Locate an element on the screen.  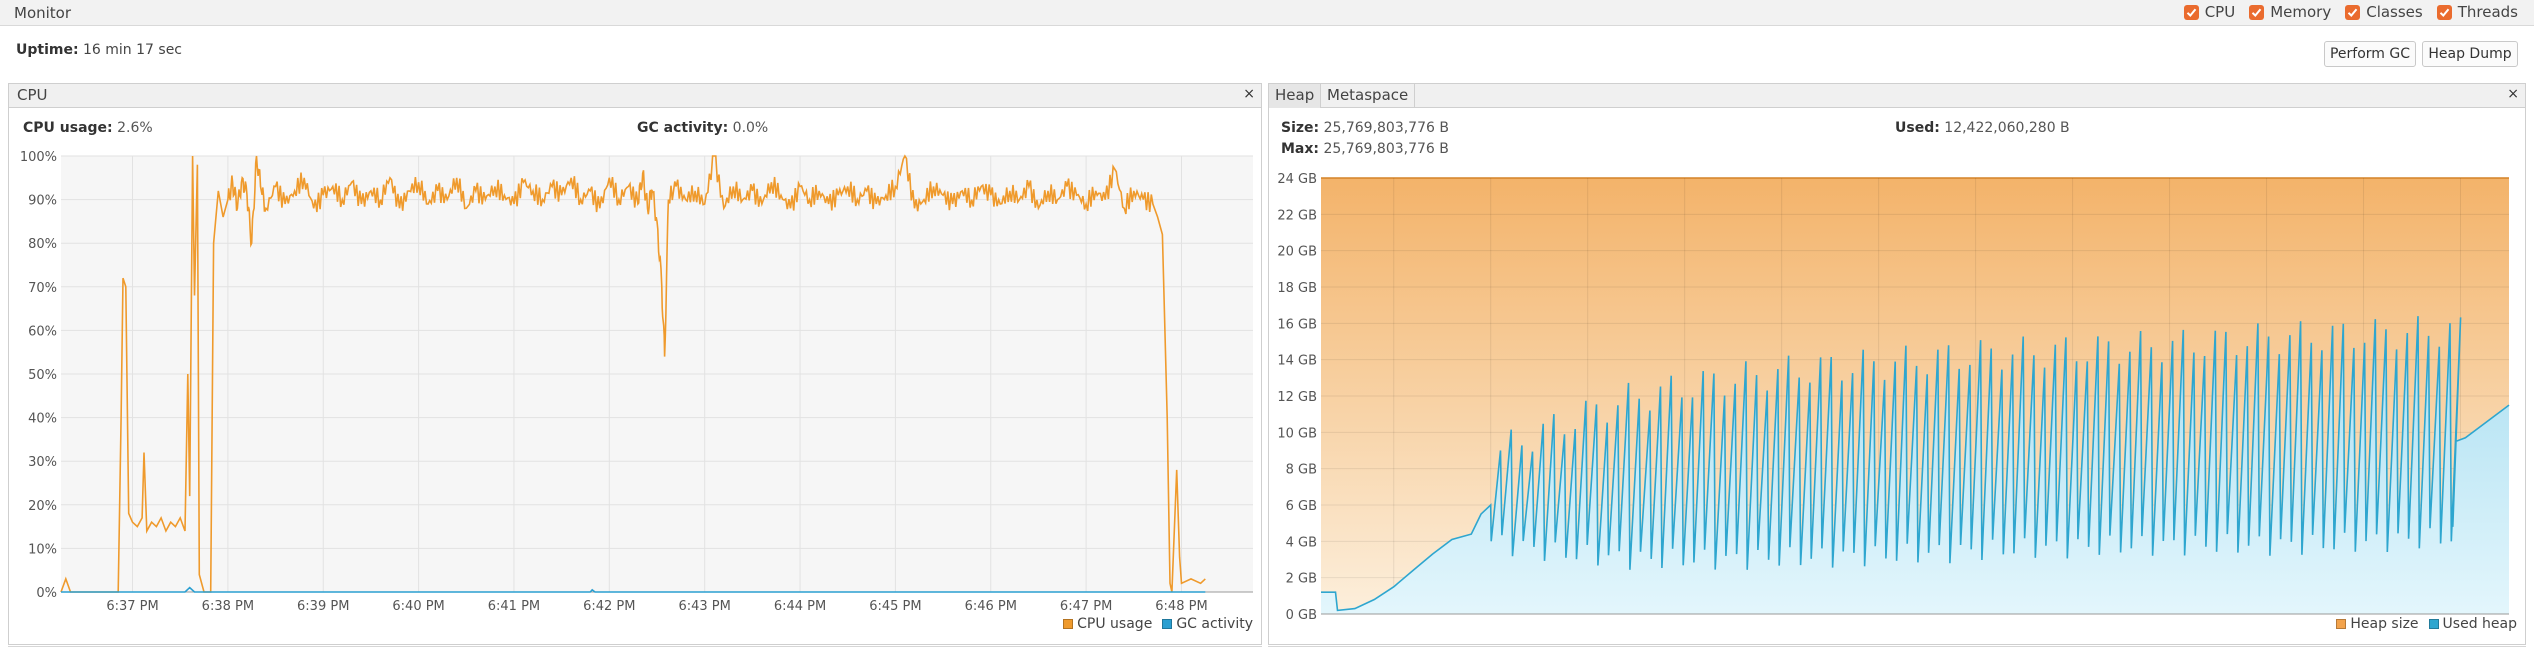
x-tick-label: 6:44 PM is located at coordinates (800, 606).